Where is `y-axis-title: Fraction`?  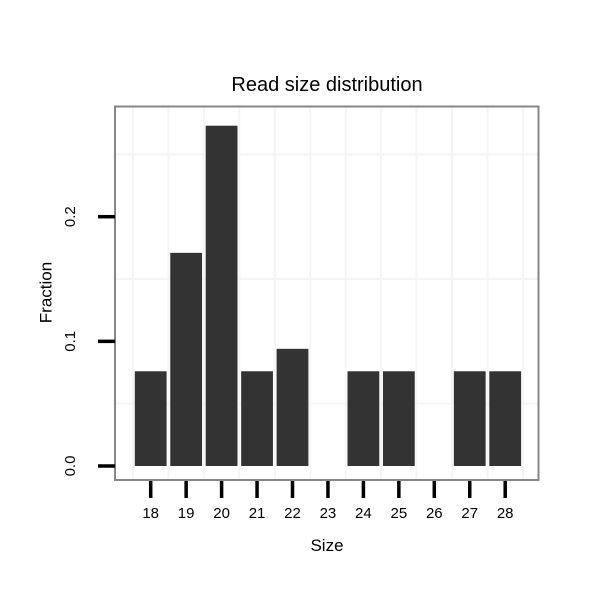 y-axis-title: Fraction is located at coordinates (46, 292).